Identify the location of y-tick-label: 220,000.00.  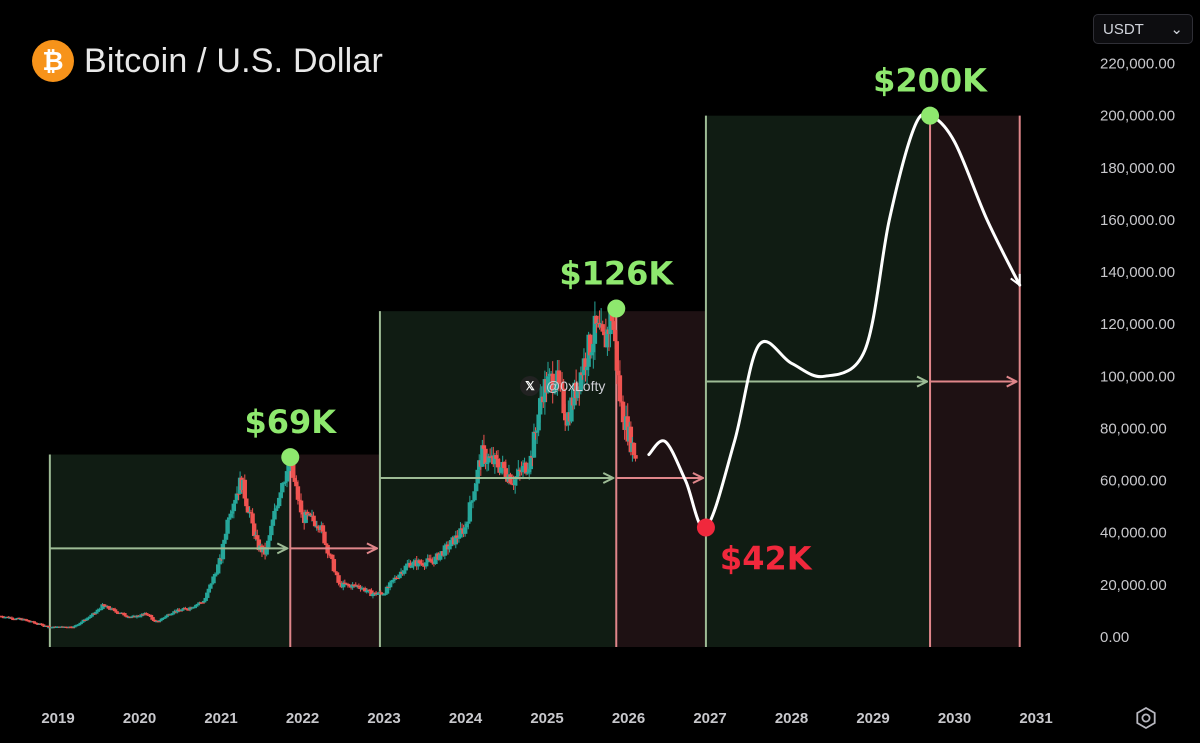
(1137, 64).